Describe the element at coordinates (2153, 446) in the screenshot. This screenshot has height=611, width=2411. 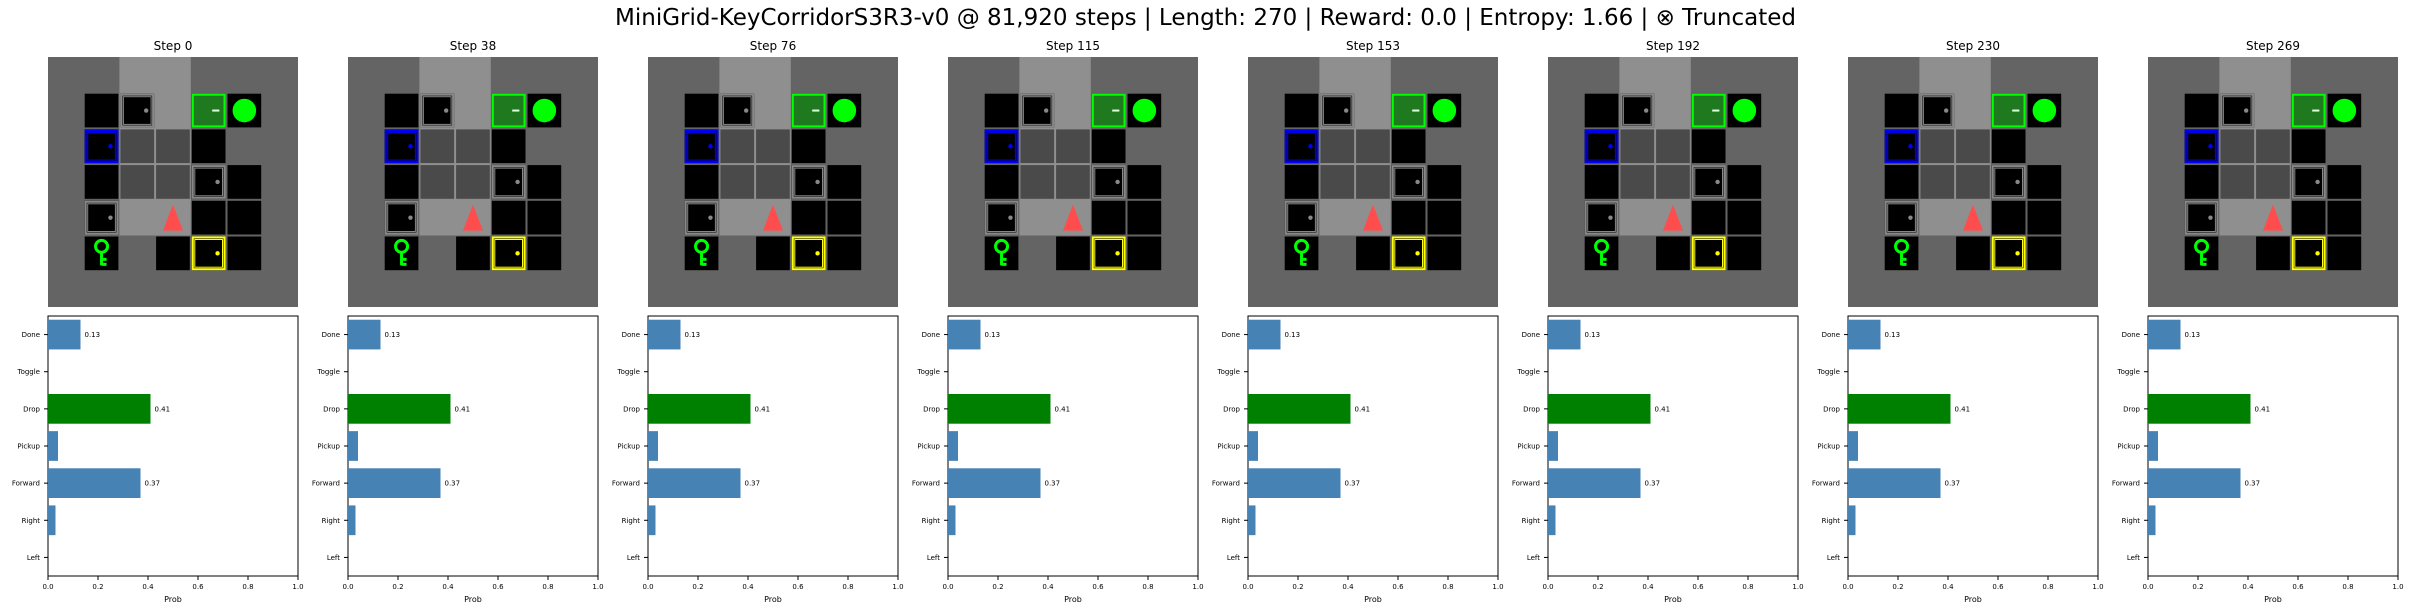
I see `bar-pickup` at that location.